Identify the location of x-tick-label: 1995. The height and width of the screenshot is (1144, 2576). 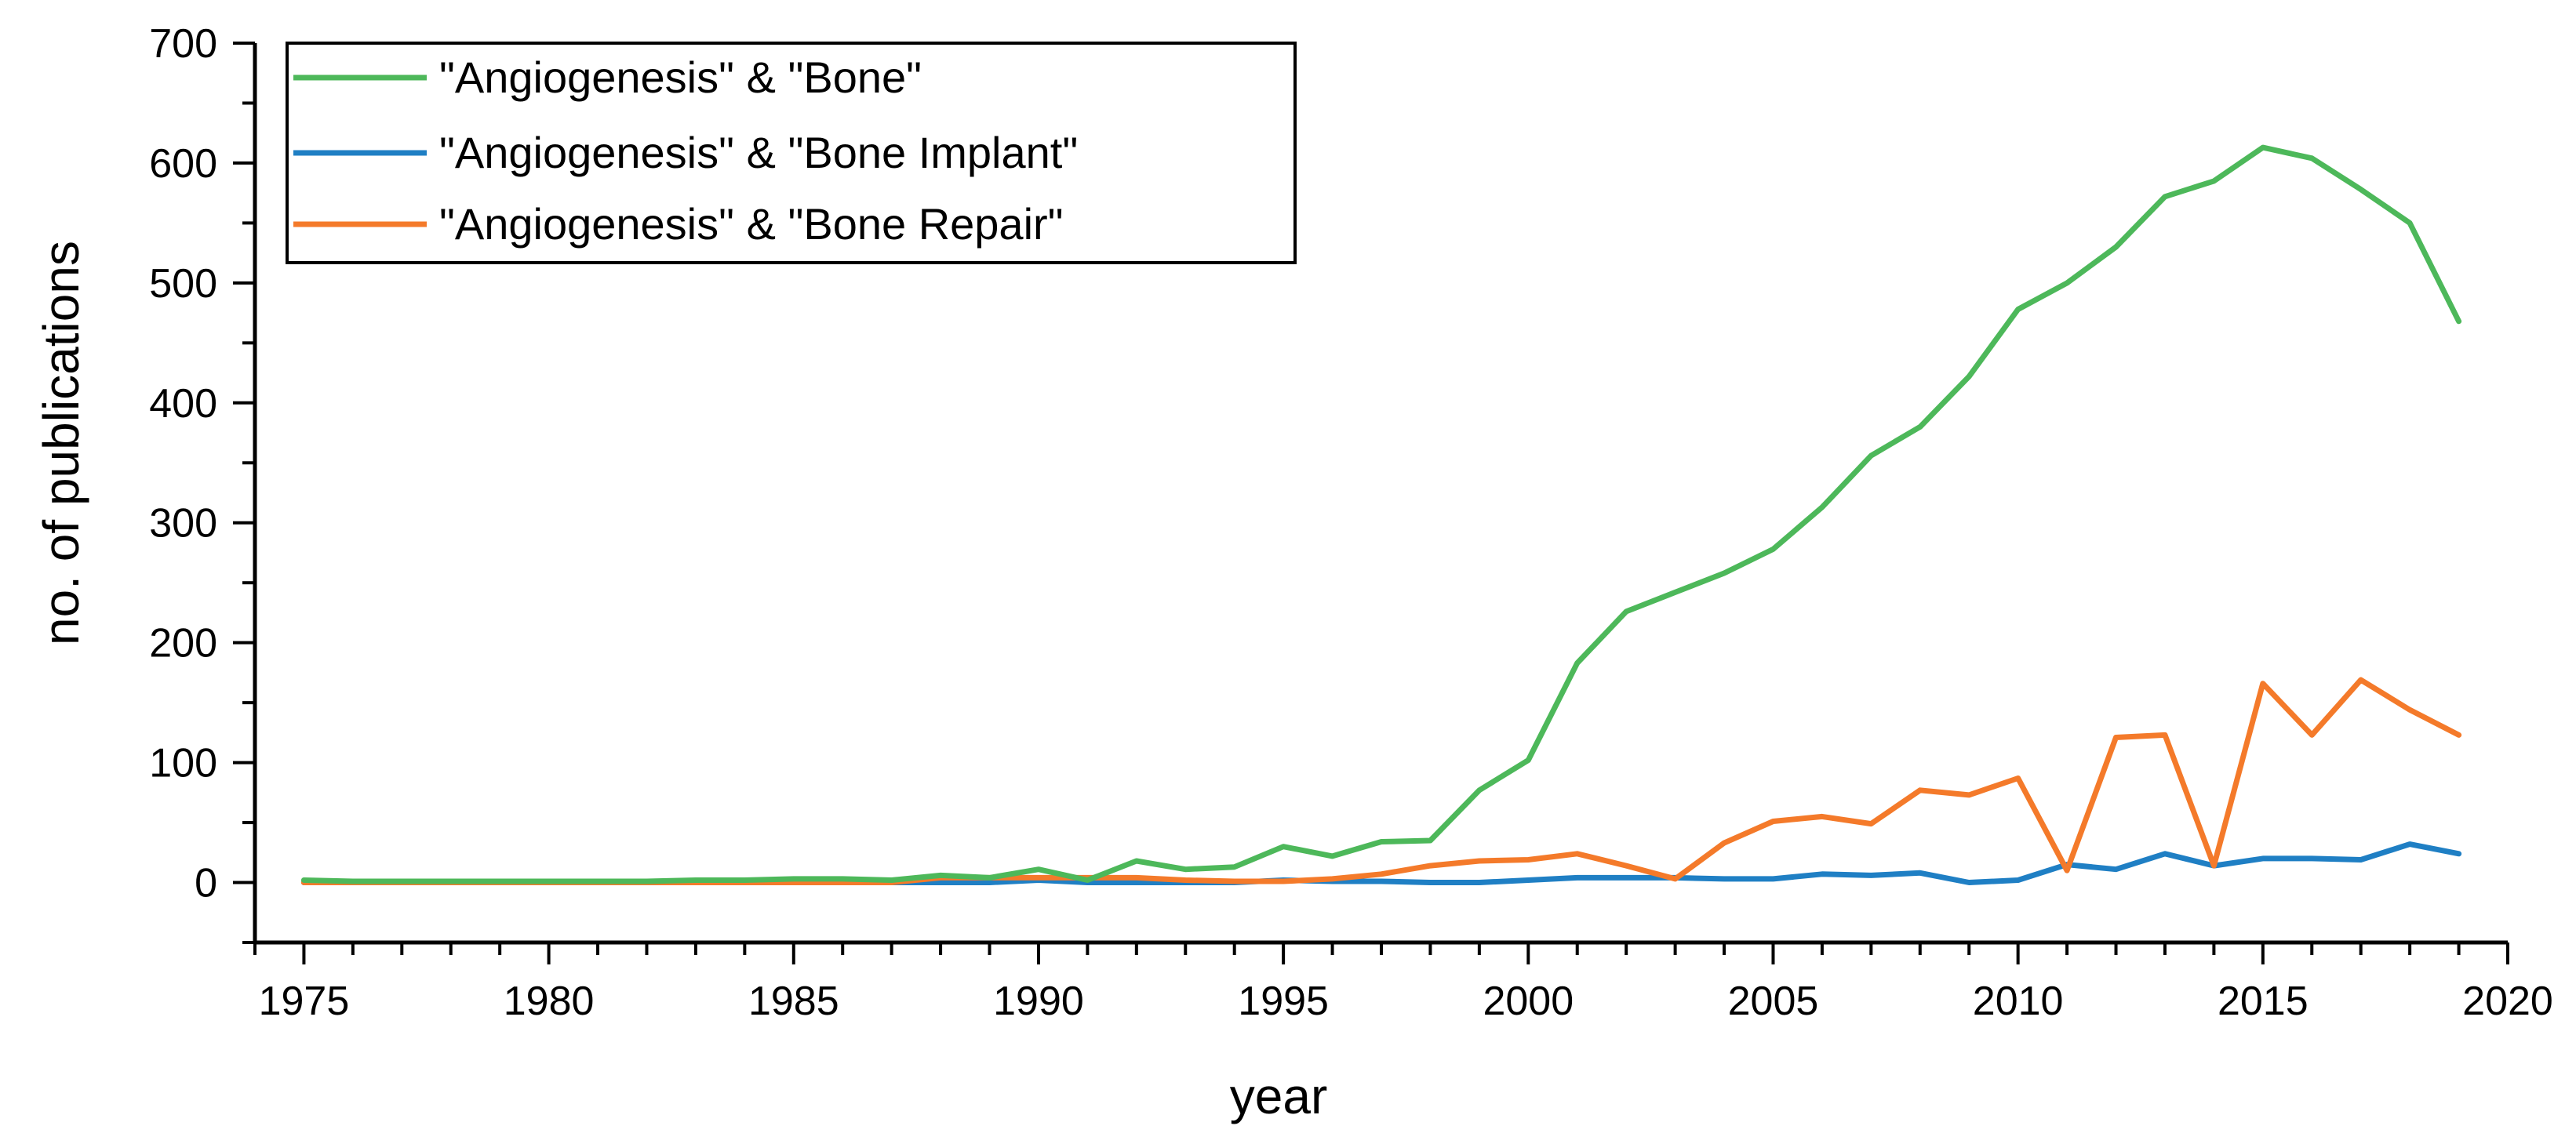
(1283, 1001).